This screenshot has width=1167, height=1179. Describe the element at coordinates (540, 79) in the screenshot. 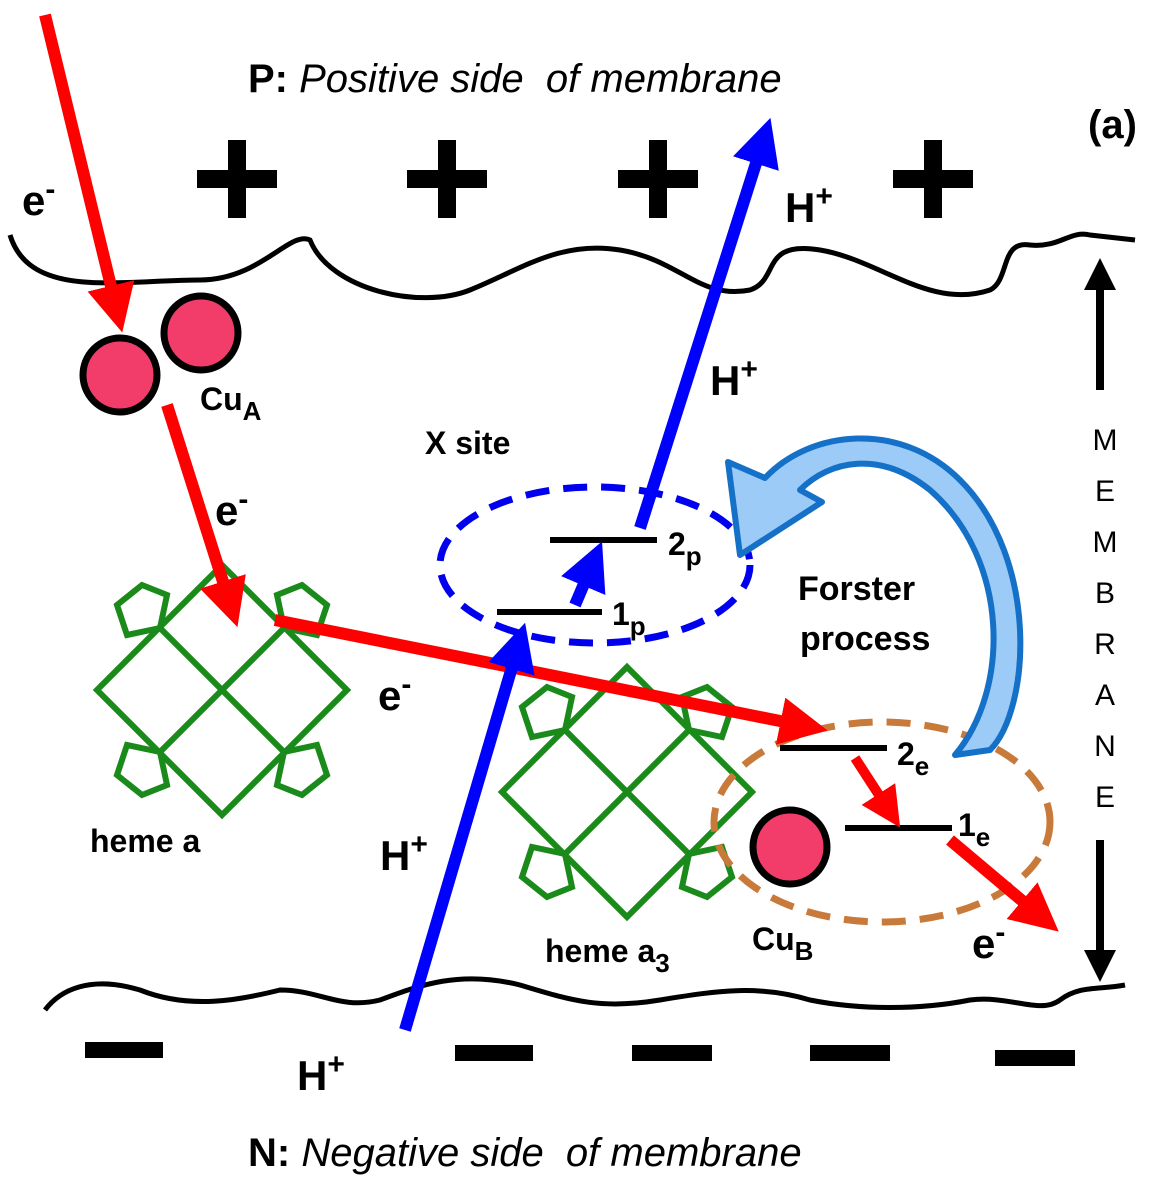

I see `side-text: Positive side of membrane` at that location.